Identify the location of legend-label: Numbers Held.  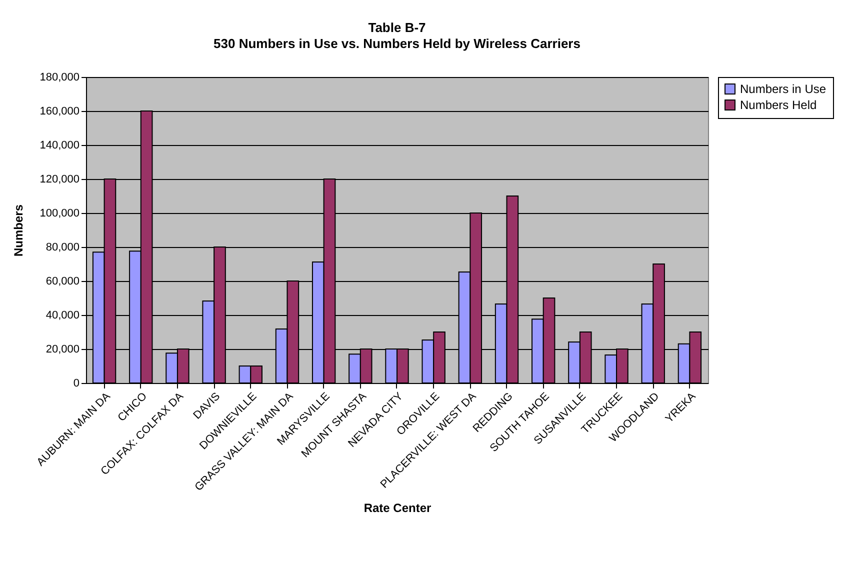
(778, 105).